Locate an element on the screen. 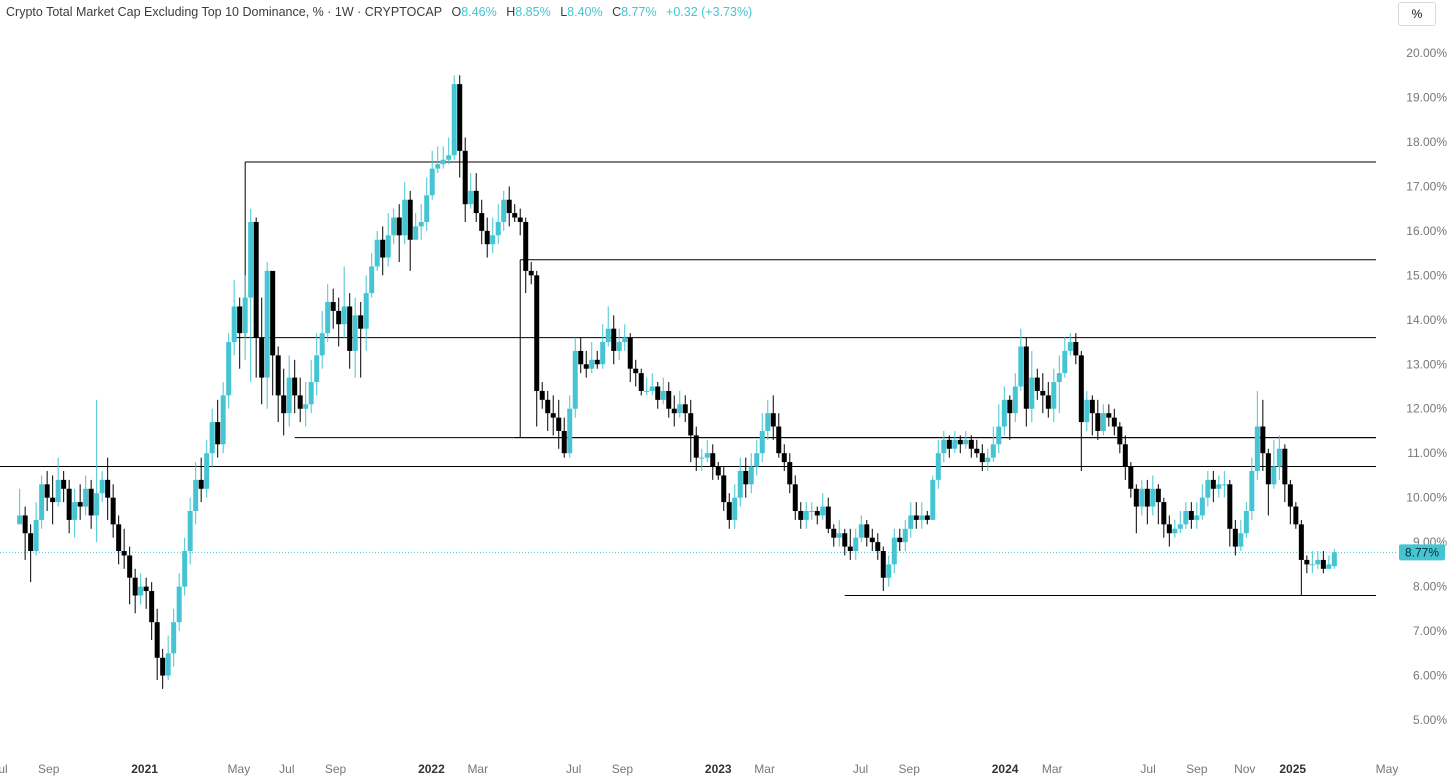 The height and width of the screenshot is (779, 1456). ohlc-low: L8.40% is located at coordinates (581, 12).